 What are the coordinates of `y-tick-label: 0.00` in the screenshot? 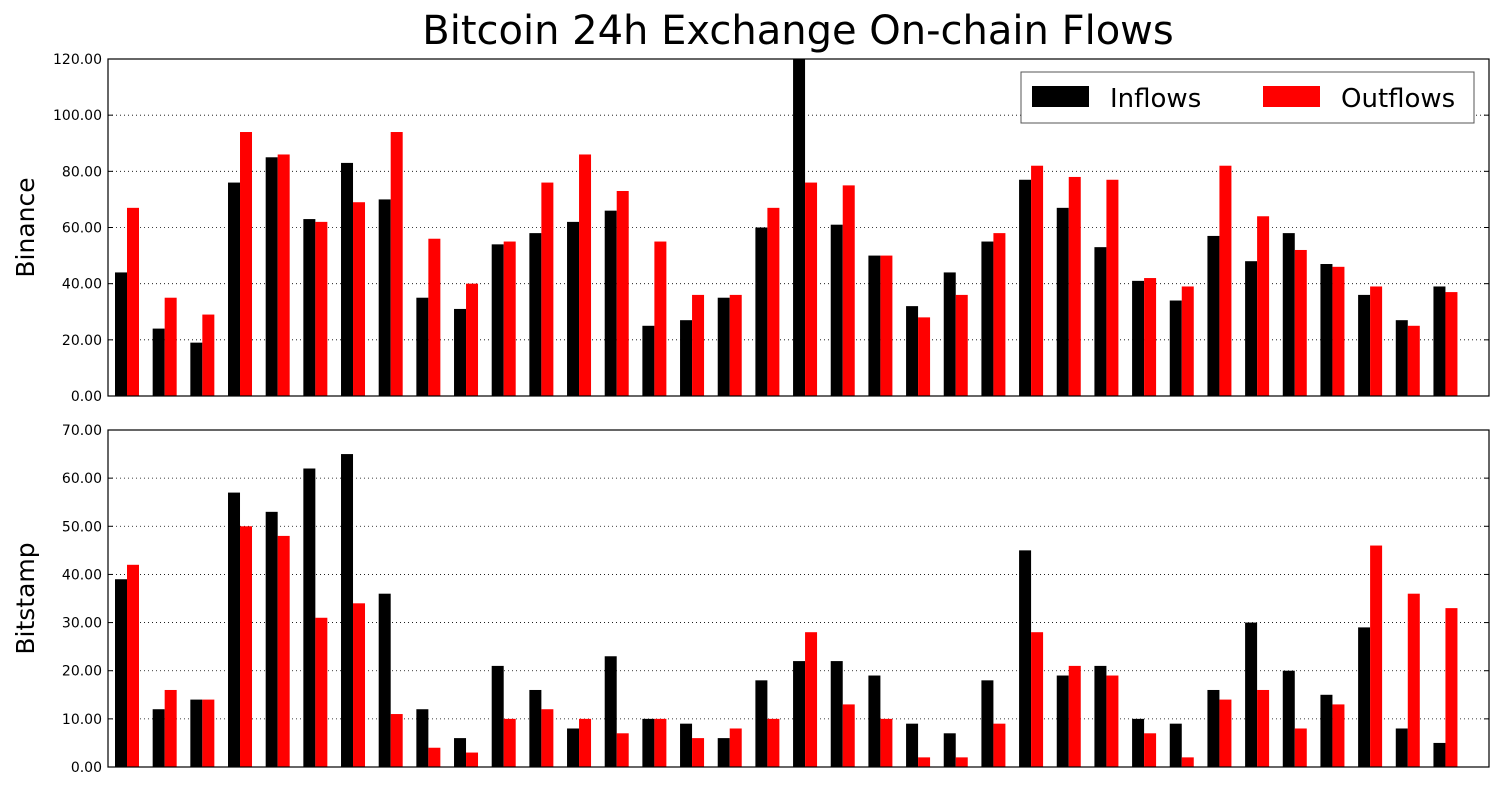 It's located at (86, 397).